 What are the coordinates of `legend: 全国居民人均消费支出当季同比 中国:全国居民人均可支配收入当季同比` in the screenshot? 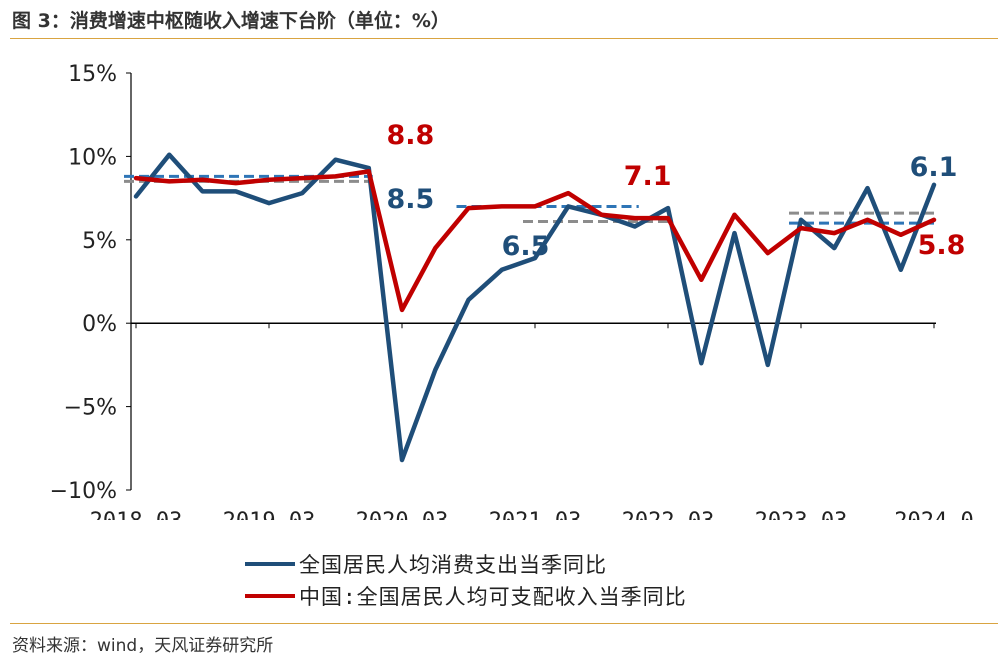 It's located at (466, 580).